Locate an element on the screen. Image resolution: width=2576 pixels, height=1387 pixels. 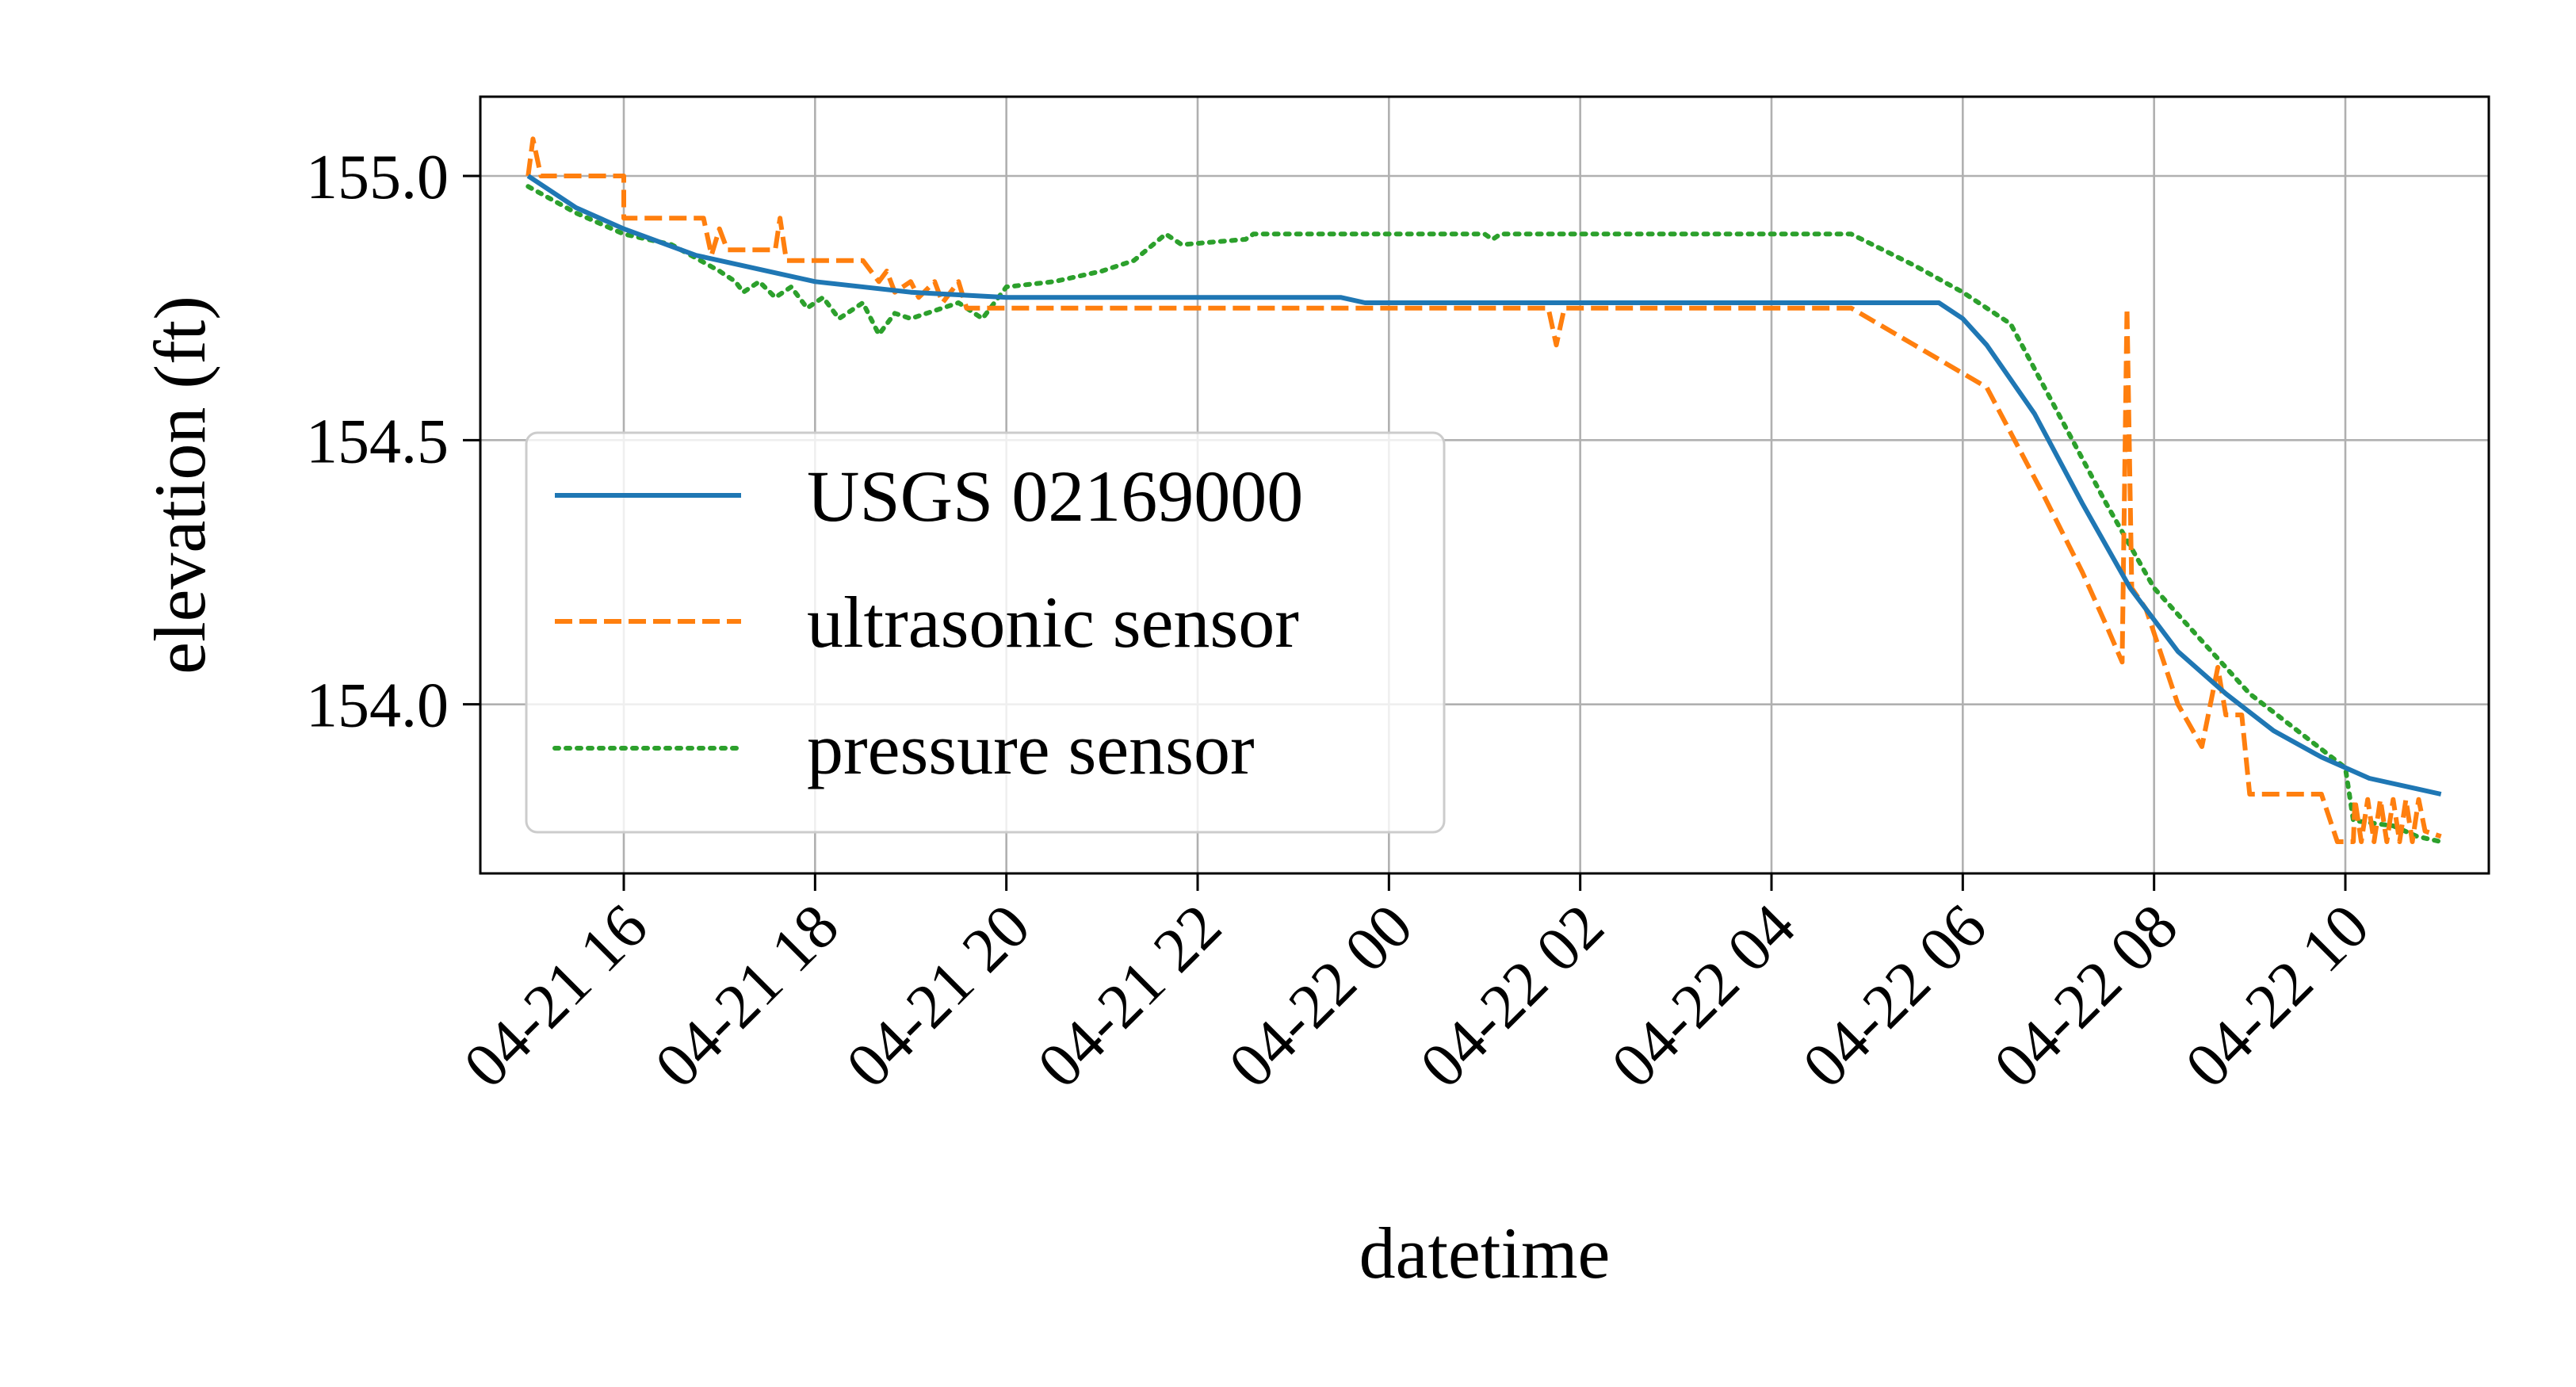
x-axis-label: datetime is located at coordinates (1485, 1253).